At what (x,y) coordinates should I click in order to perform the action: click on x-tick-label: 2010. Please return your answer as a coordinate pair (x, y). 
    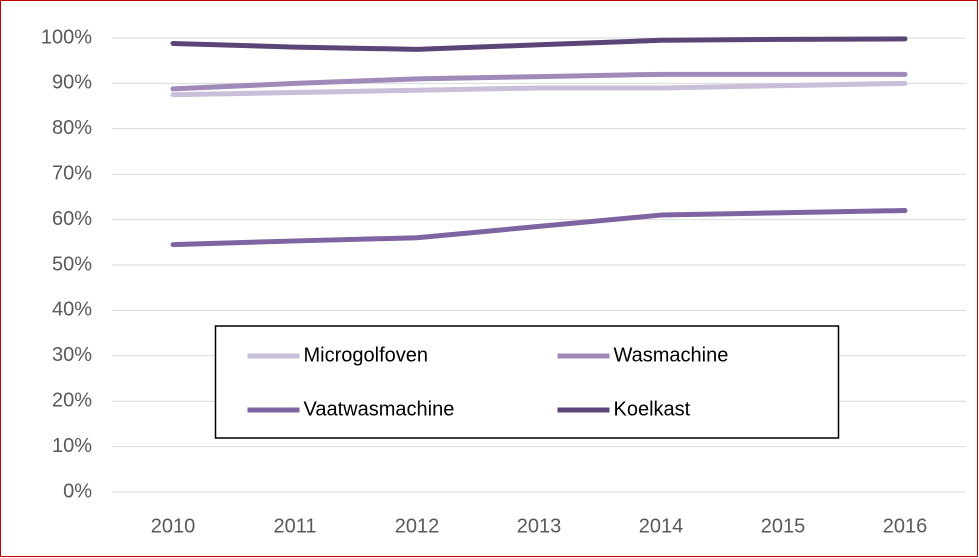
    Looking at the image, I should click on (173, 526).